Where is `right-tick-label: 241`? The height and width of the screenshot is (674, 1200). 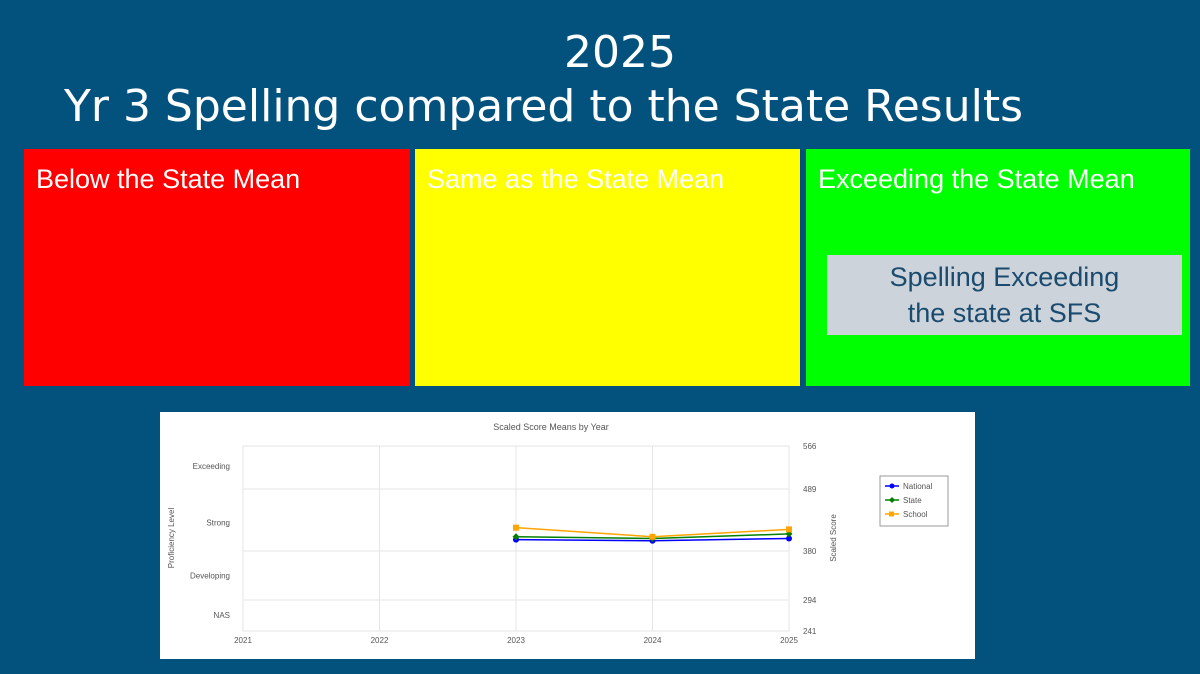
right-tick-label: 241 is located at coordinates (810, 631).